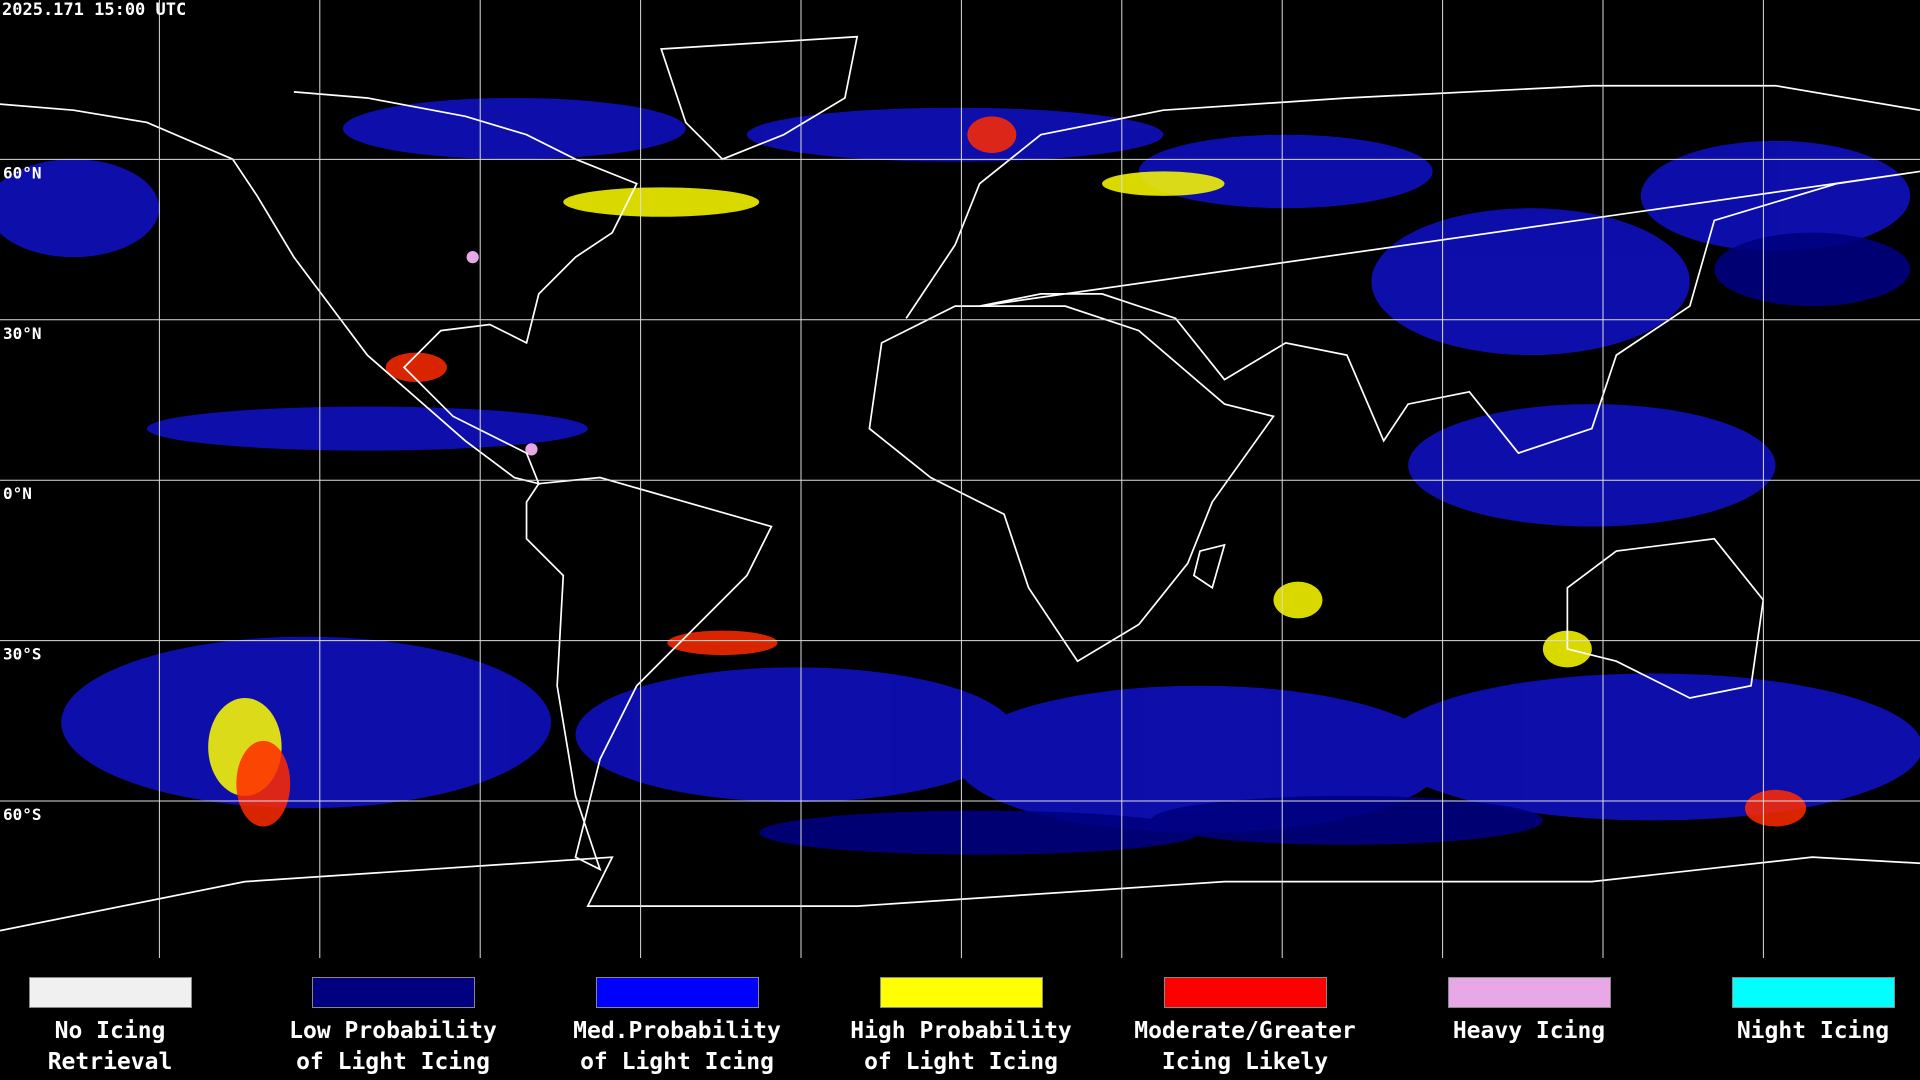 Image resolution: width=1920 pixels, height=1080 pixels. What do you see at coordinates (17, 493) in the screenshot?
I see `latitude-label: 0°N` at bounding box center [17, 493].